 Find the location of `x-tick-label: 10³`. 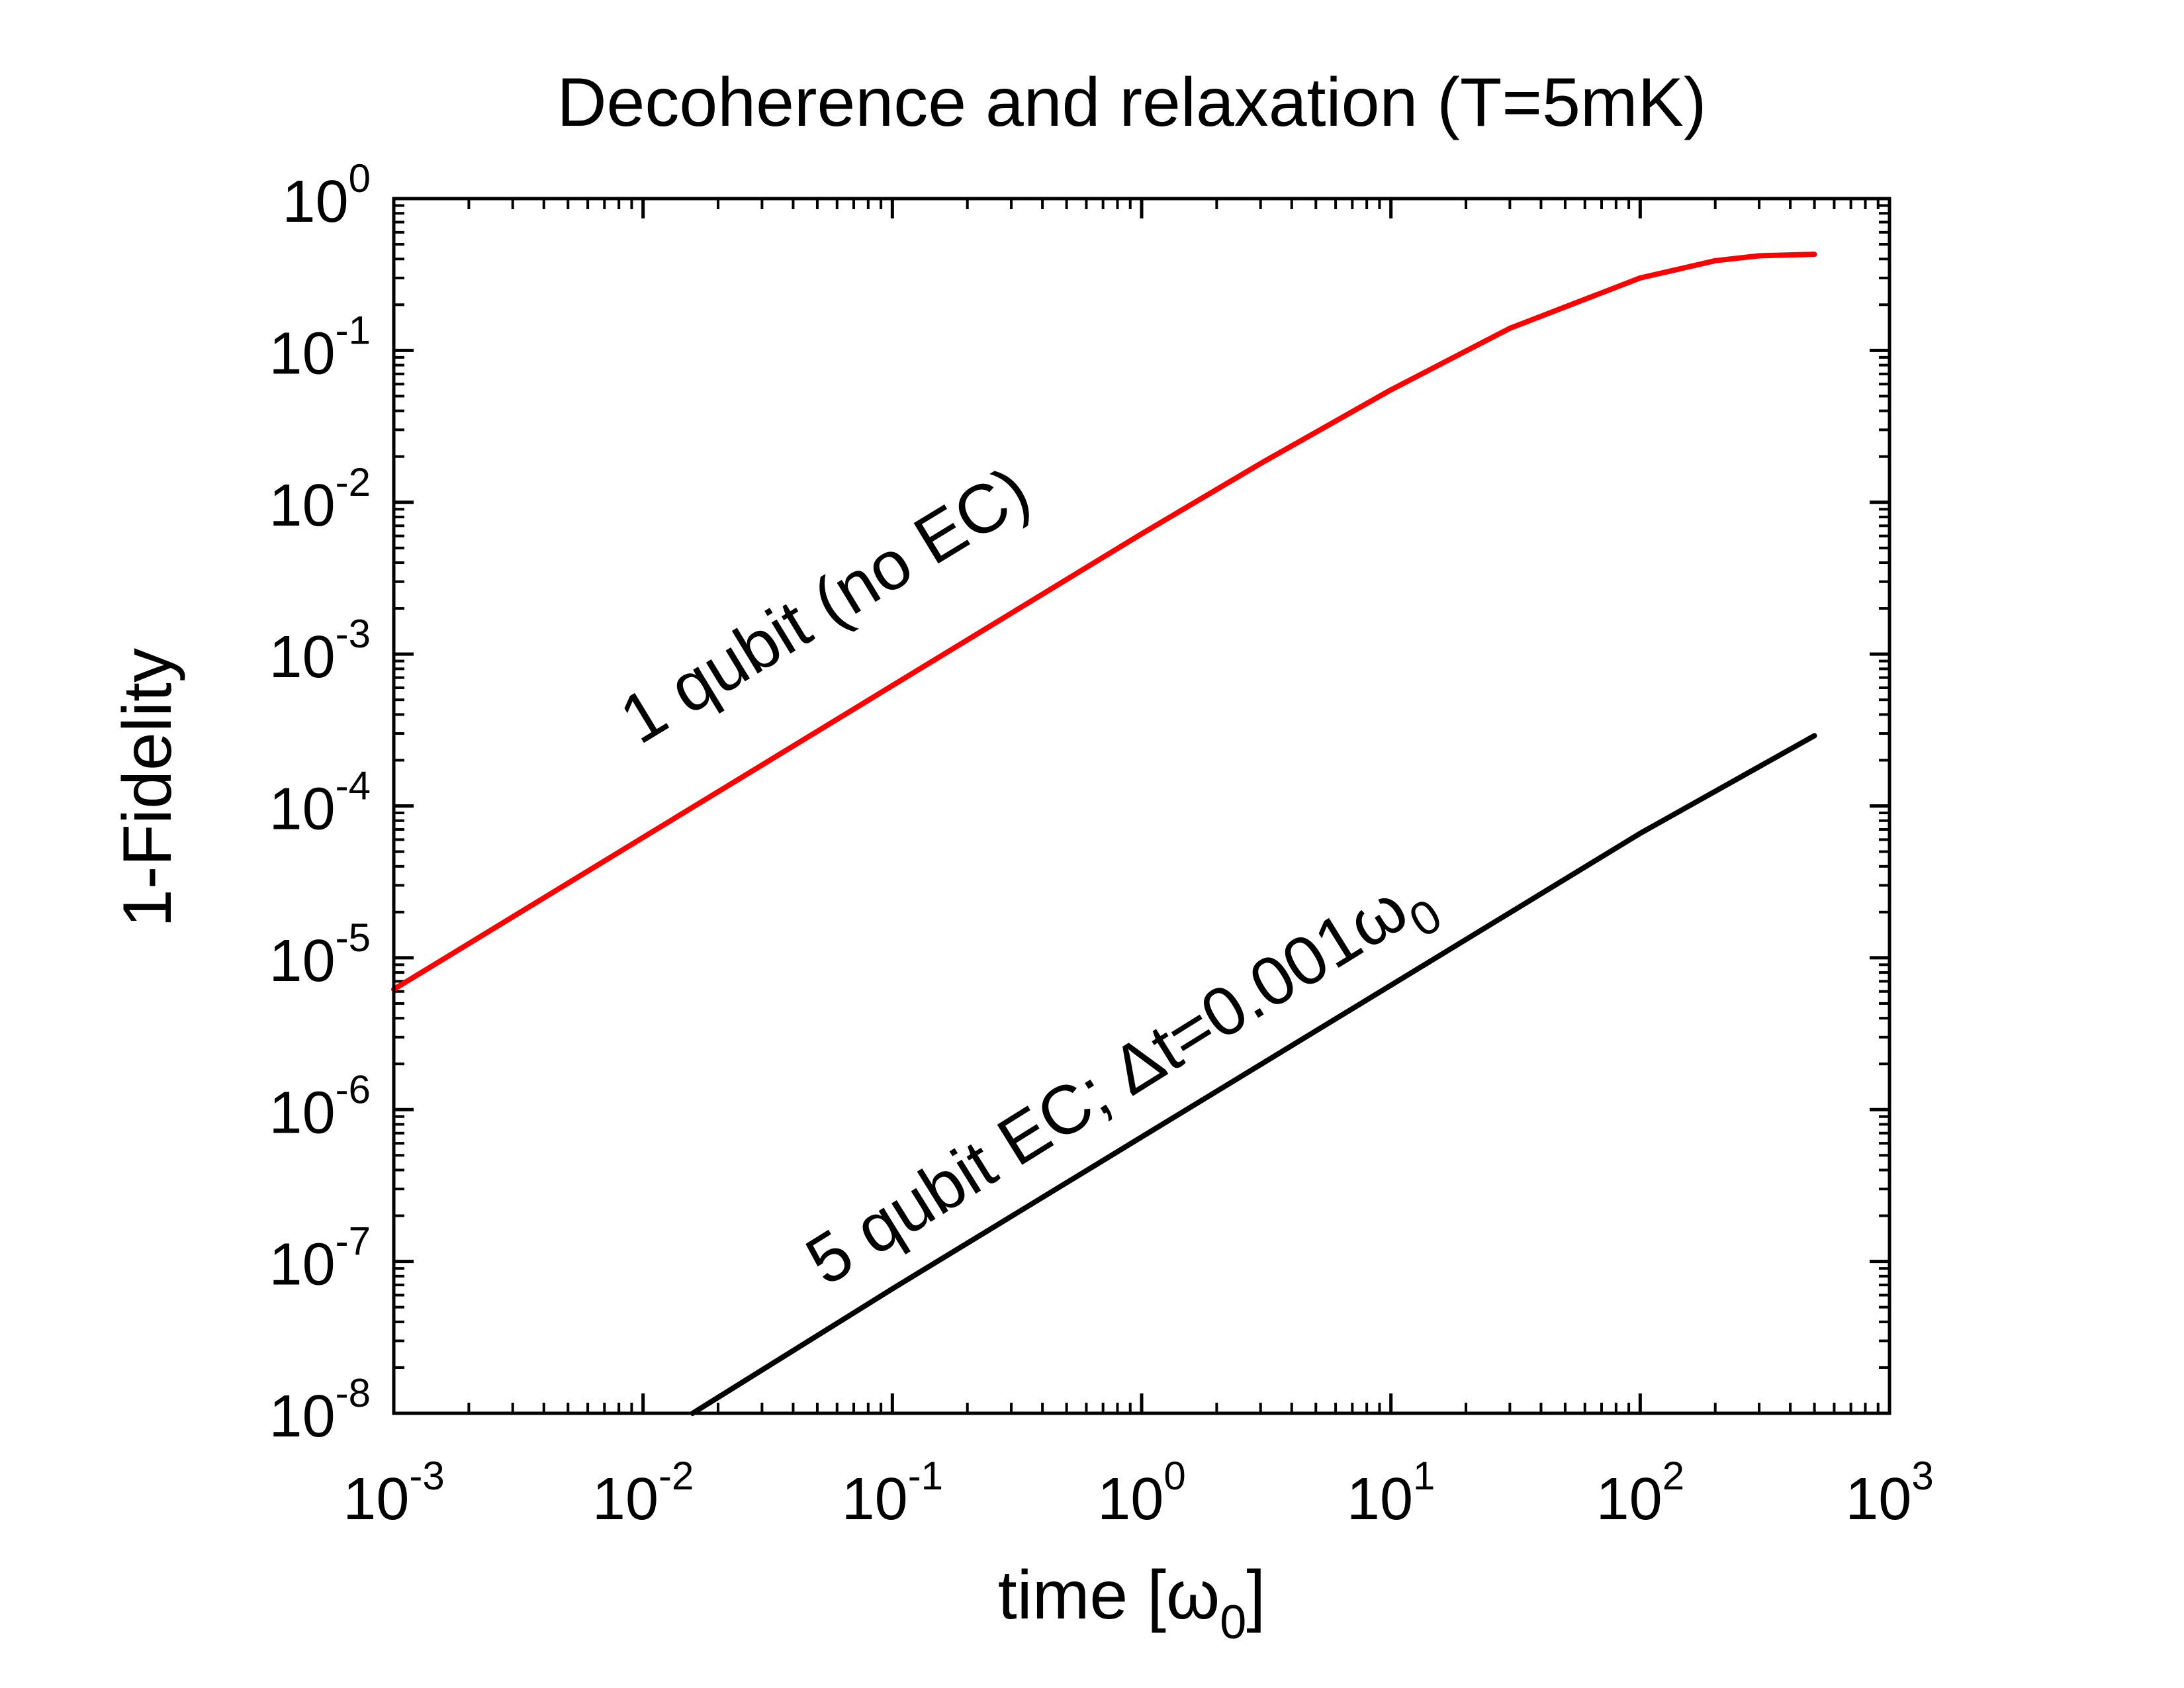

x-tick-label: 10³ is located at coordinates (1889, 1493).